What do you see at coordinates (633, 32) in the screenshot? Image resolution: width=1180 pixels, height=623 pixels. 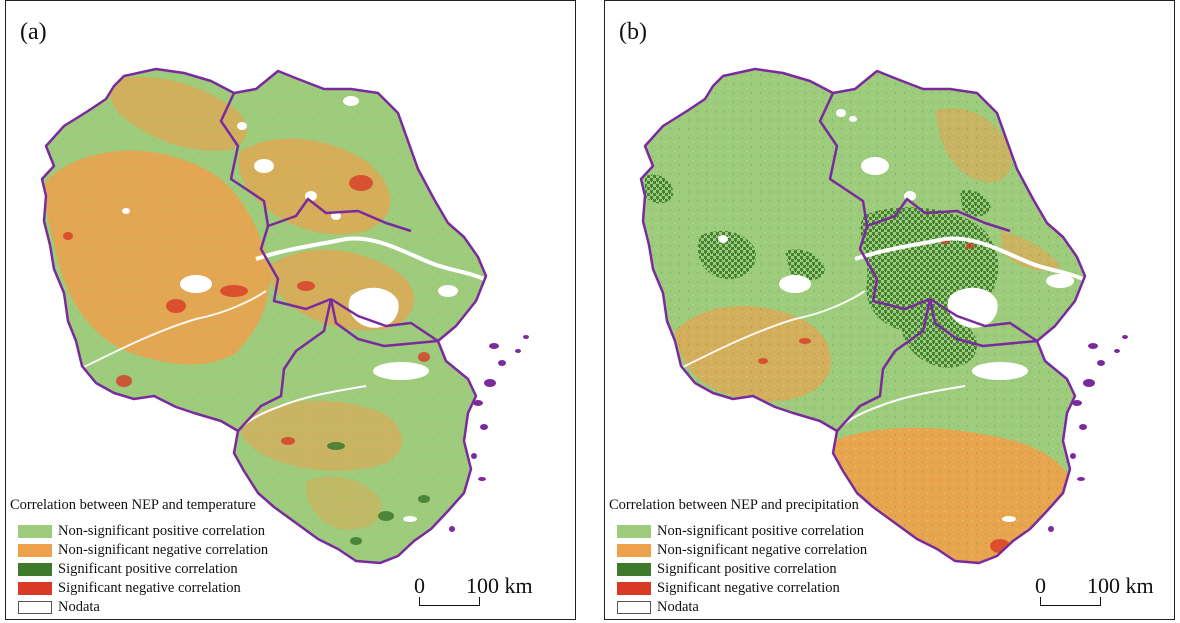 I see `panel-label: (b)` at bounding box center [633, 32].